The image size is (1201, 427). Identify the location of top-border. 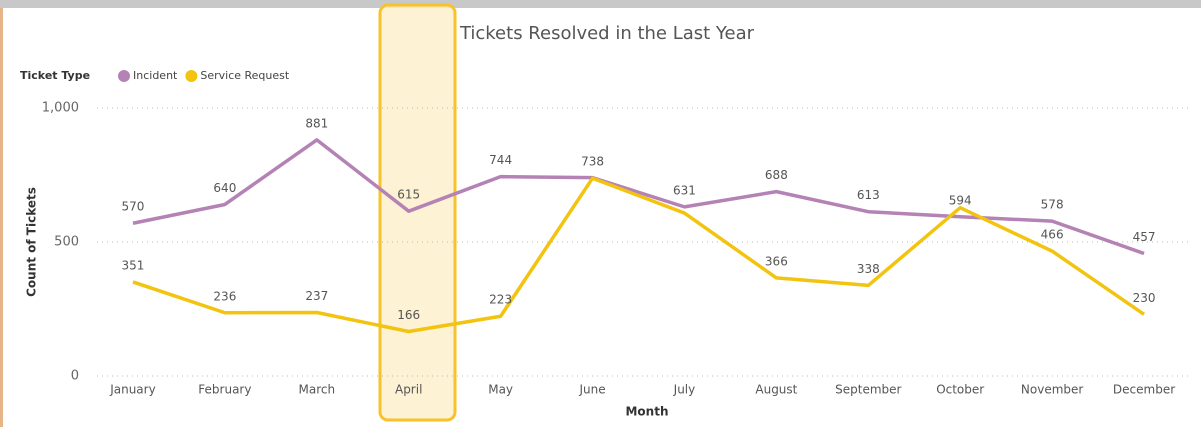
(600, 4).